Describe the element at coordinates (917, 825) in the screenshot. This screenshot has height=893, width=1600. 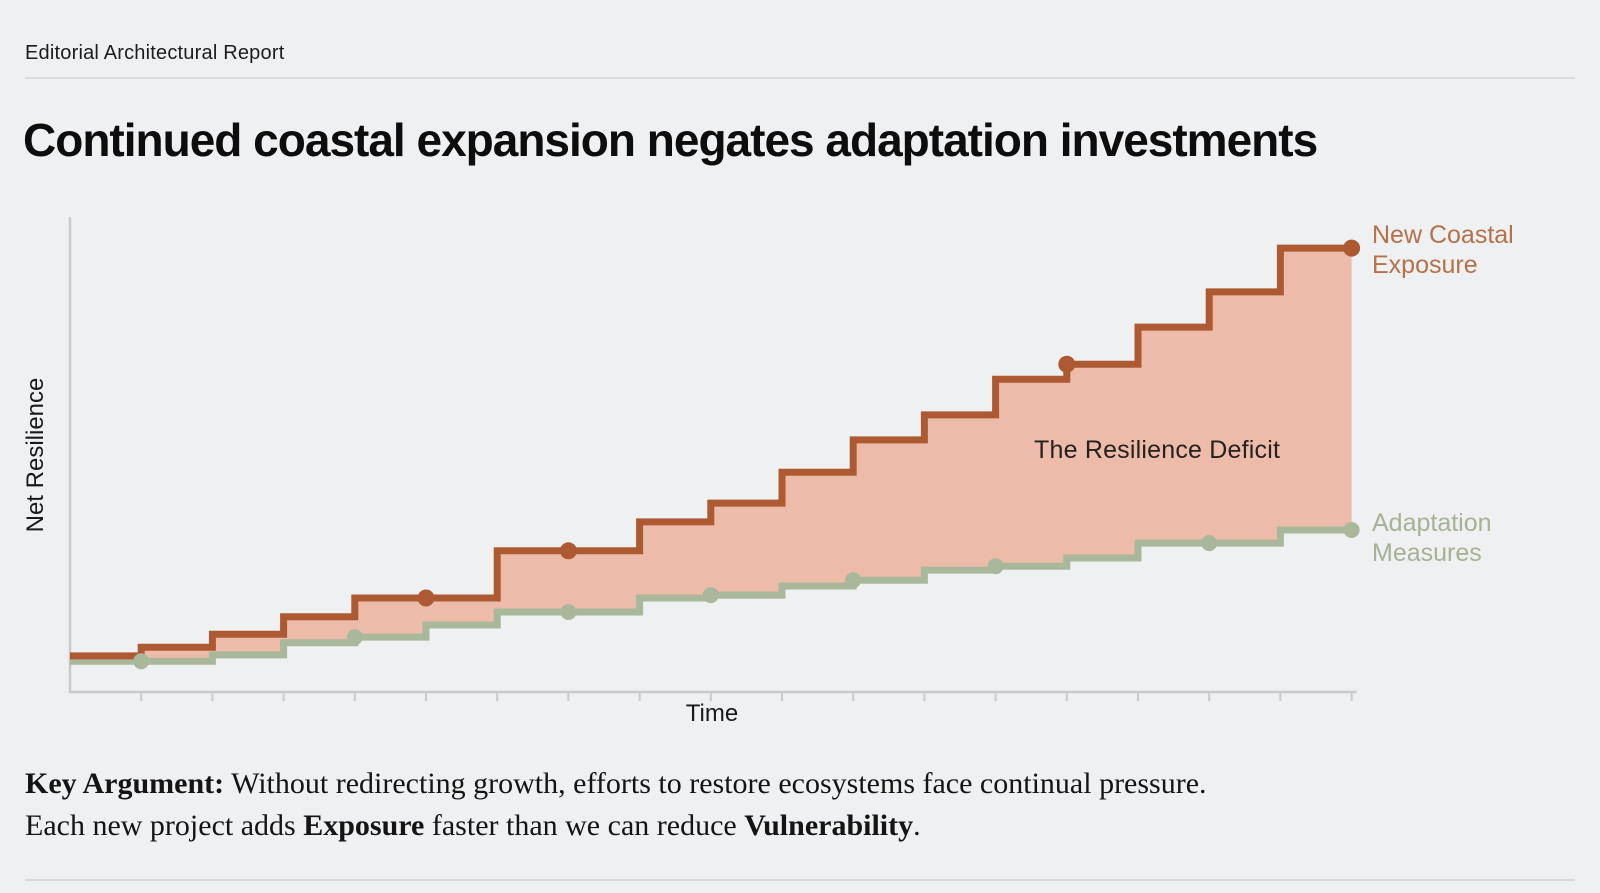
I see `key-argument-line2-end: .` at that location.